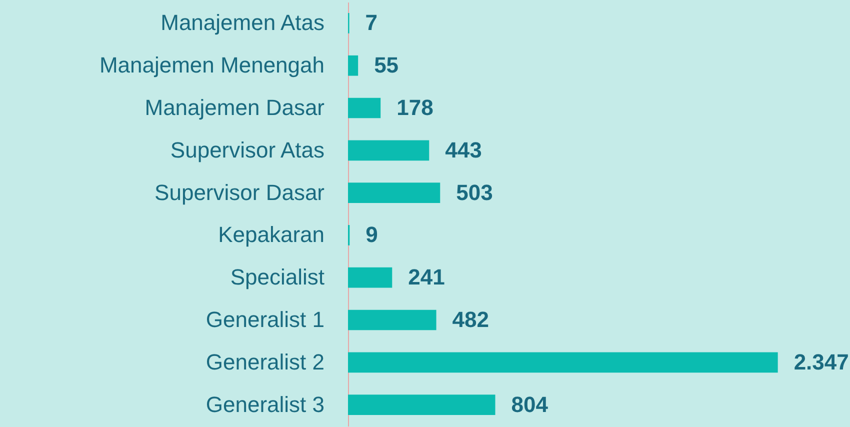  Describe the element at coordinates (821, 361) in the screenshot. I see `data-label: 2.347` at that location.